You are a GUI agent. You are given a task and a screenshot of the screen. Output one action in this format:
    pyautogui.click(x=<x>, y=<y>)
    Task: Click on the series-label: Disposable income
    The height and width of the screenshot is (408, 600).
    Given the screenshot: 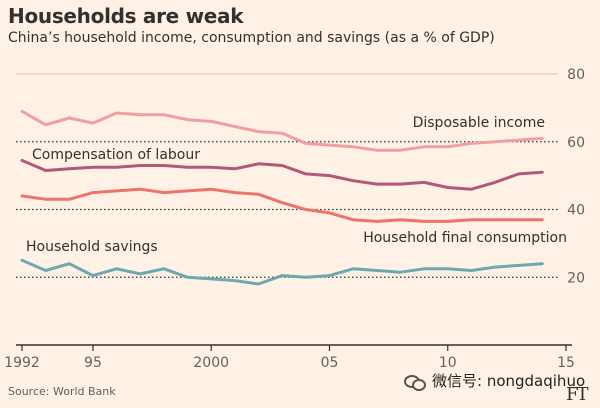 What is the action you would take?
    pyautogui.click(x=479, y=123)
    